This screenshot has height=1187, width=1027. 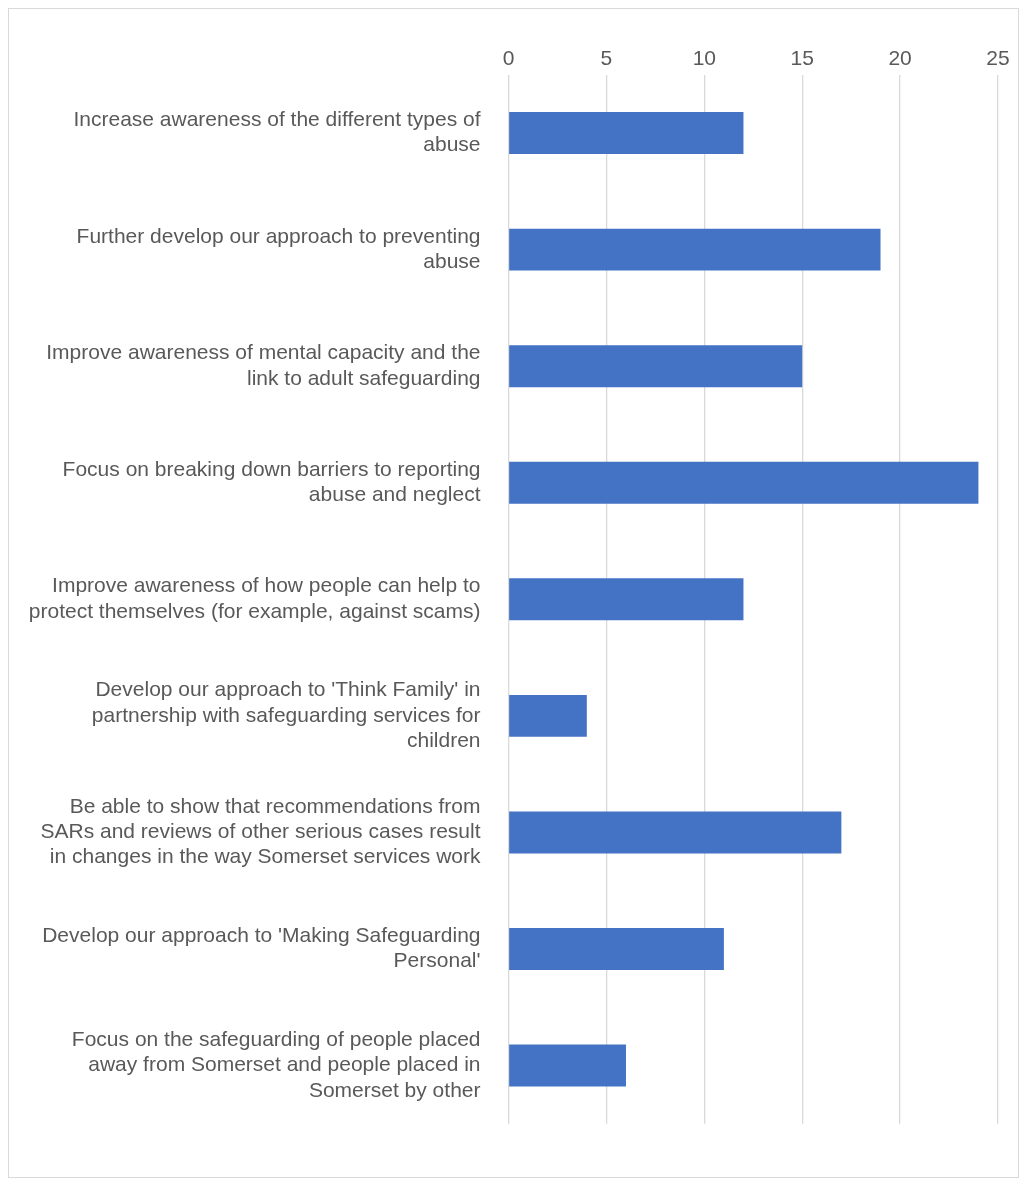 What do you see at coordinates (606, 57) in the screenshot?
I see `x-tick-label: 5` at bounding box center [606, 57].